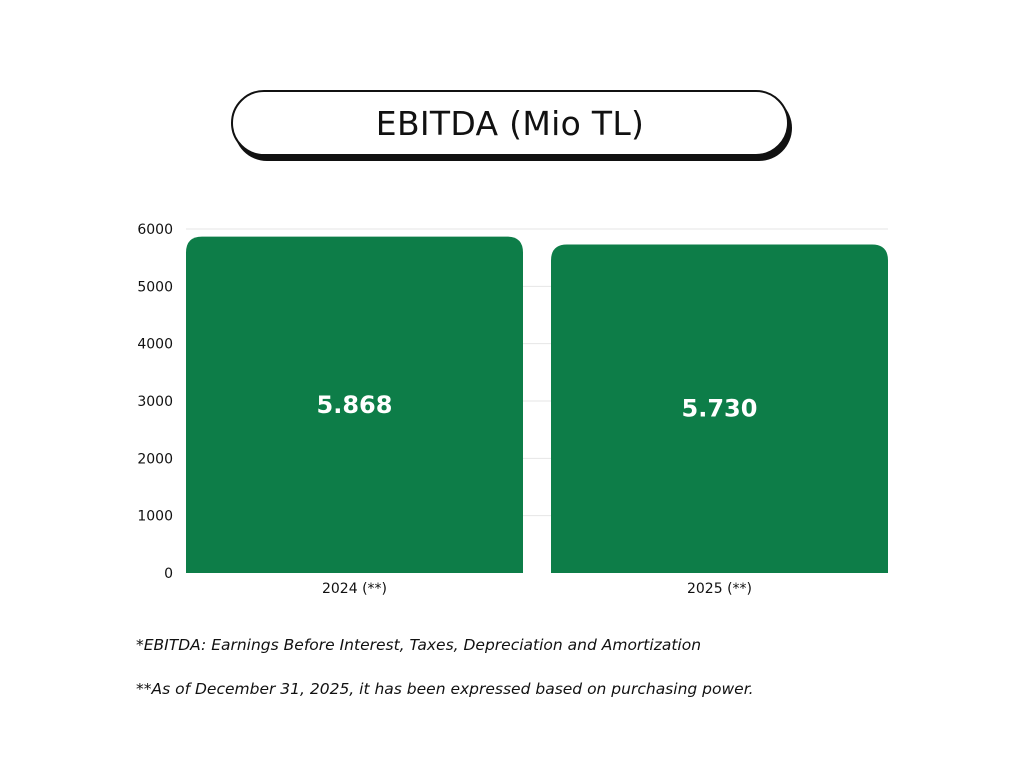 This screenshot has width=1024, height=768. What do you see at coordinates (155, 287) in the screenshot?
I see `y-tick-label: 5000` at bounding box center [155, 287].